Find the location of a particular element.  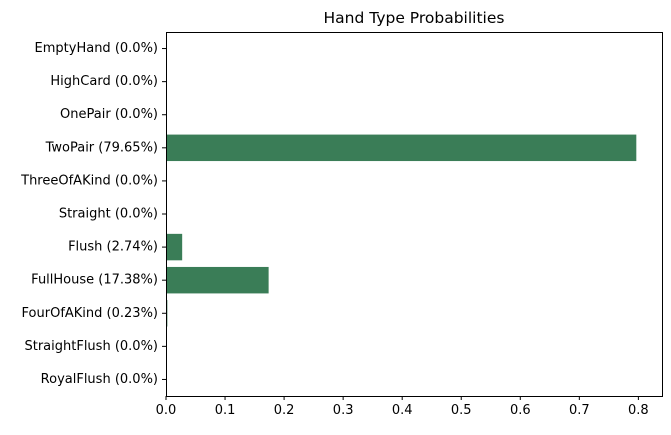

x-tick-label: 0.5 is located at coordinates (461, 410).